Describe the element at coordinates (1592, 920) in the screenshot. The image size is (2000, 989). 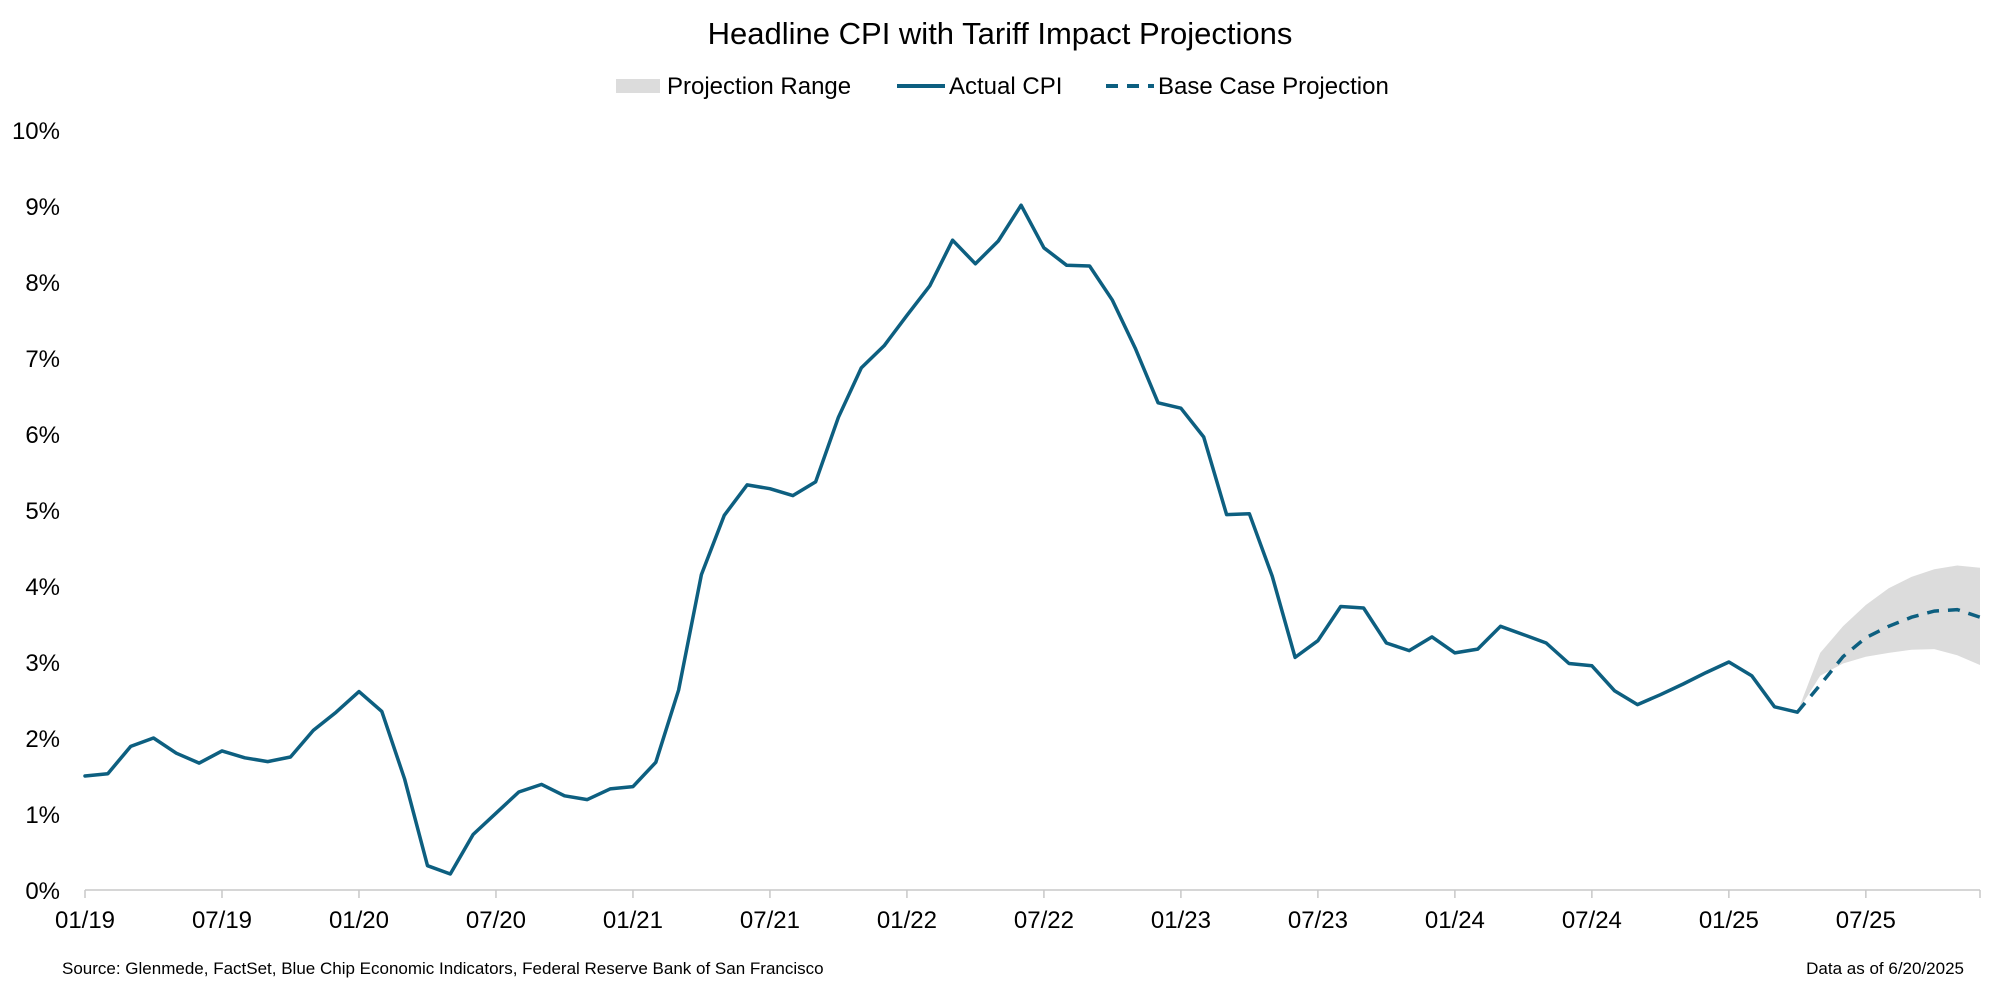
I see `x-tick-label: 07/24` at that location.